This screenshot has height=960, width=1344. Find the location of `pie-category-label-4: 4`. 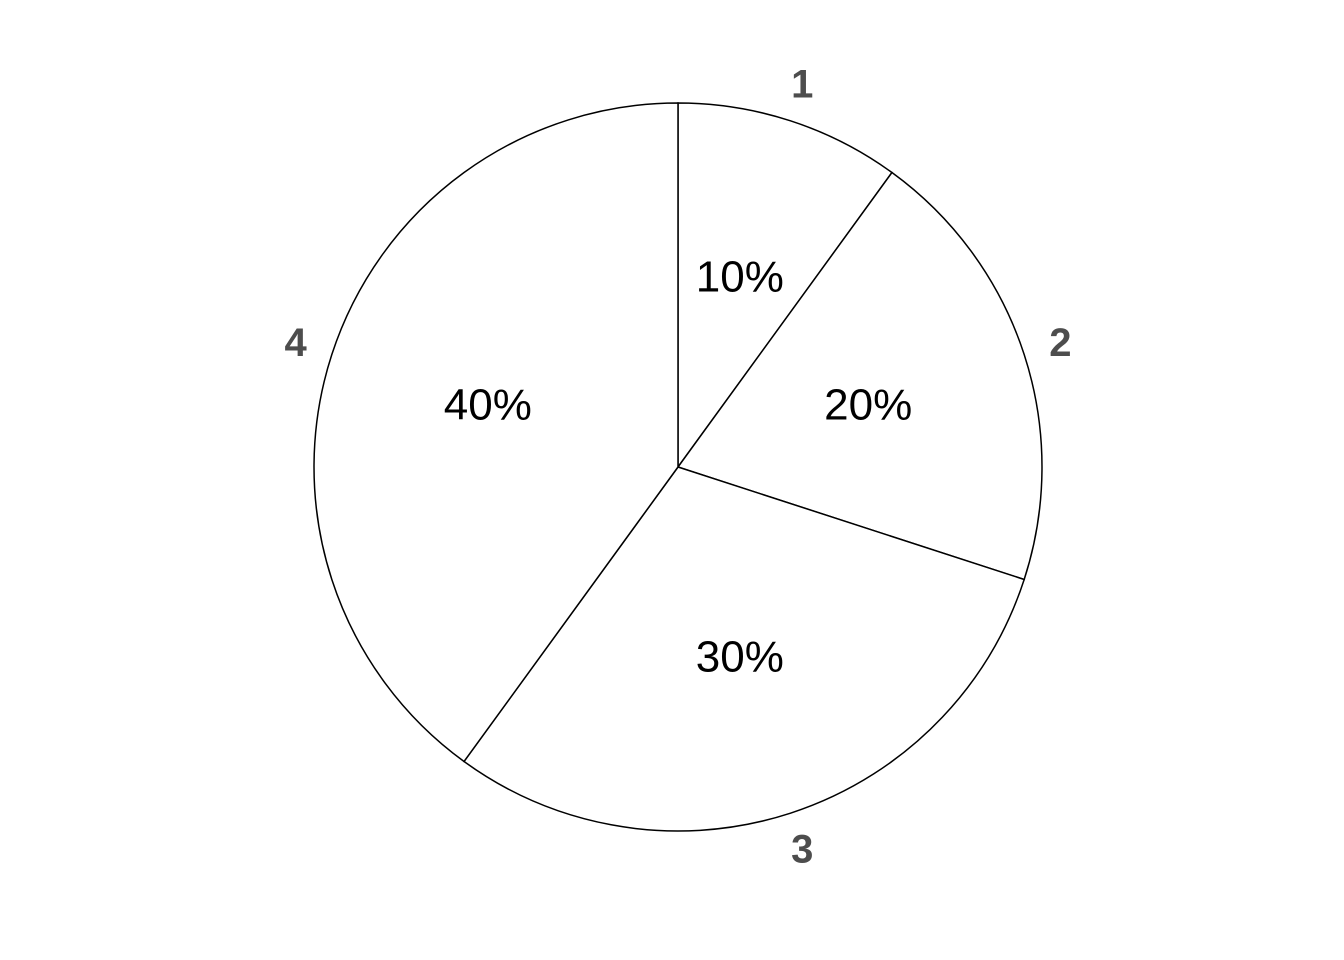

pie-category-label-4: 4 is located at coordinates (296, 343).